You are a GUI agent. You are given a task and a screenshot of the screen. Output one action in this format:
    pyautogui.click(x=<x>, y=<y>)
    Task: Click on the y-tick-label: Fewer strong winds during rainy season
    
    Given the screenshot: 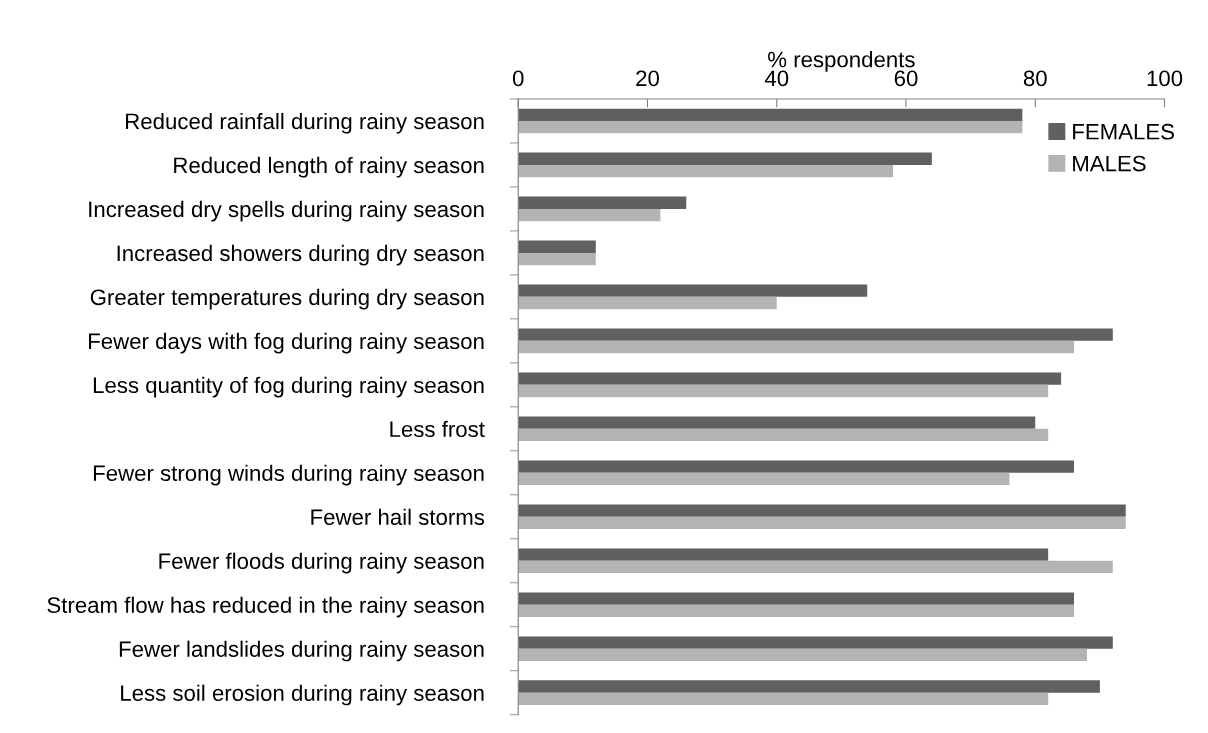 What is the action you would take?
    pyautogui.click(x=288, y=475)
    